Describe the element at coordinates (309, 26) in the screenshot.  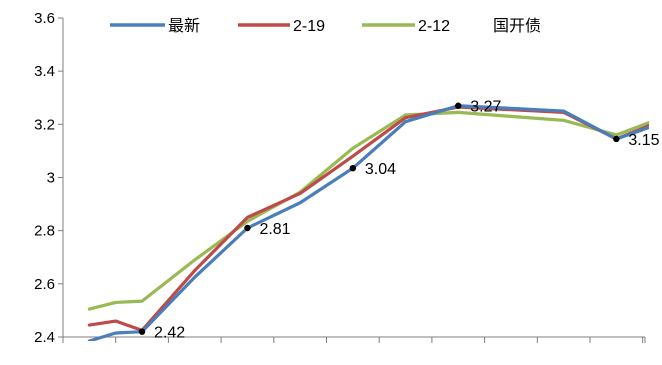
I see `legend-label: 2-19` at that location.